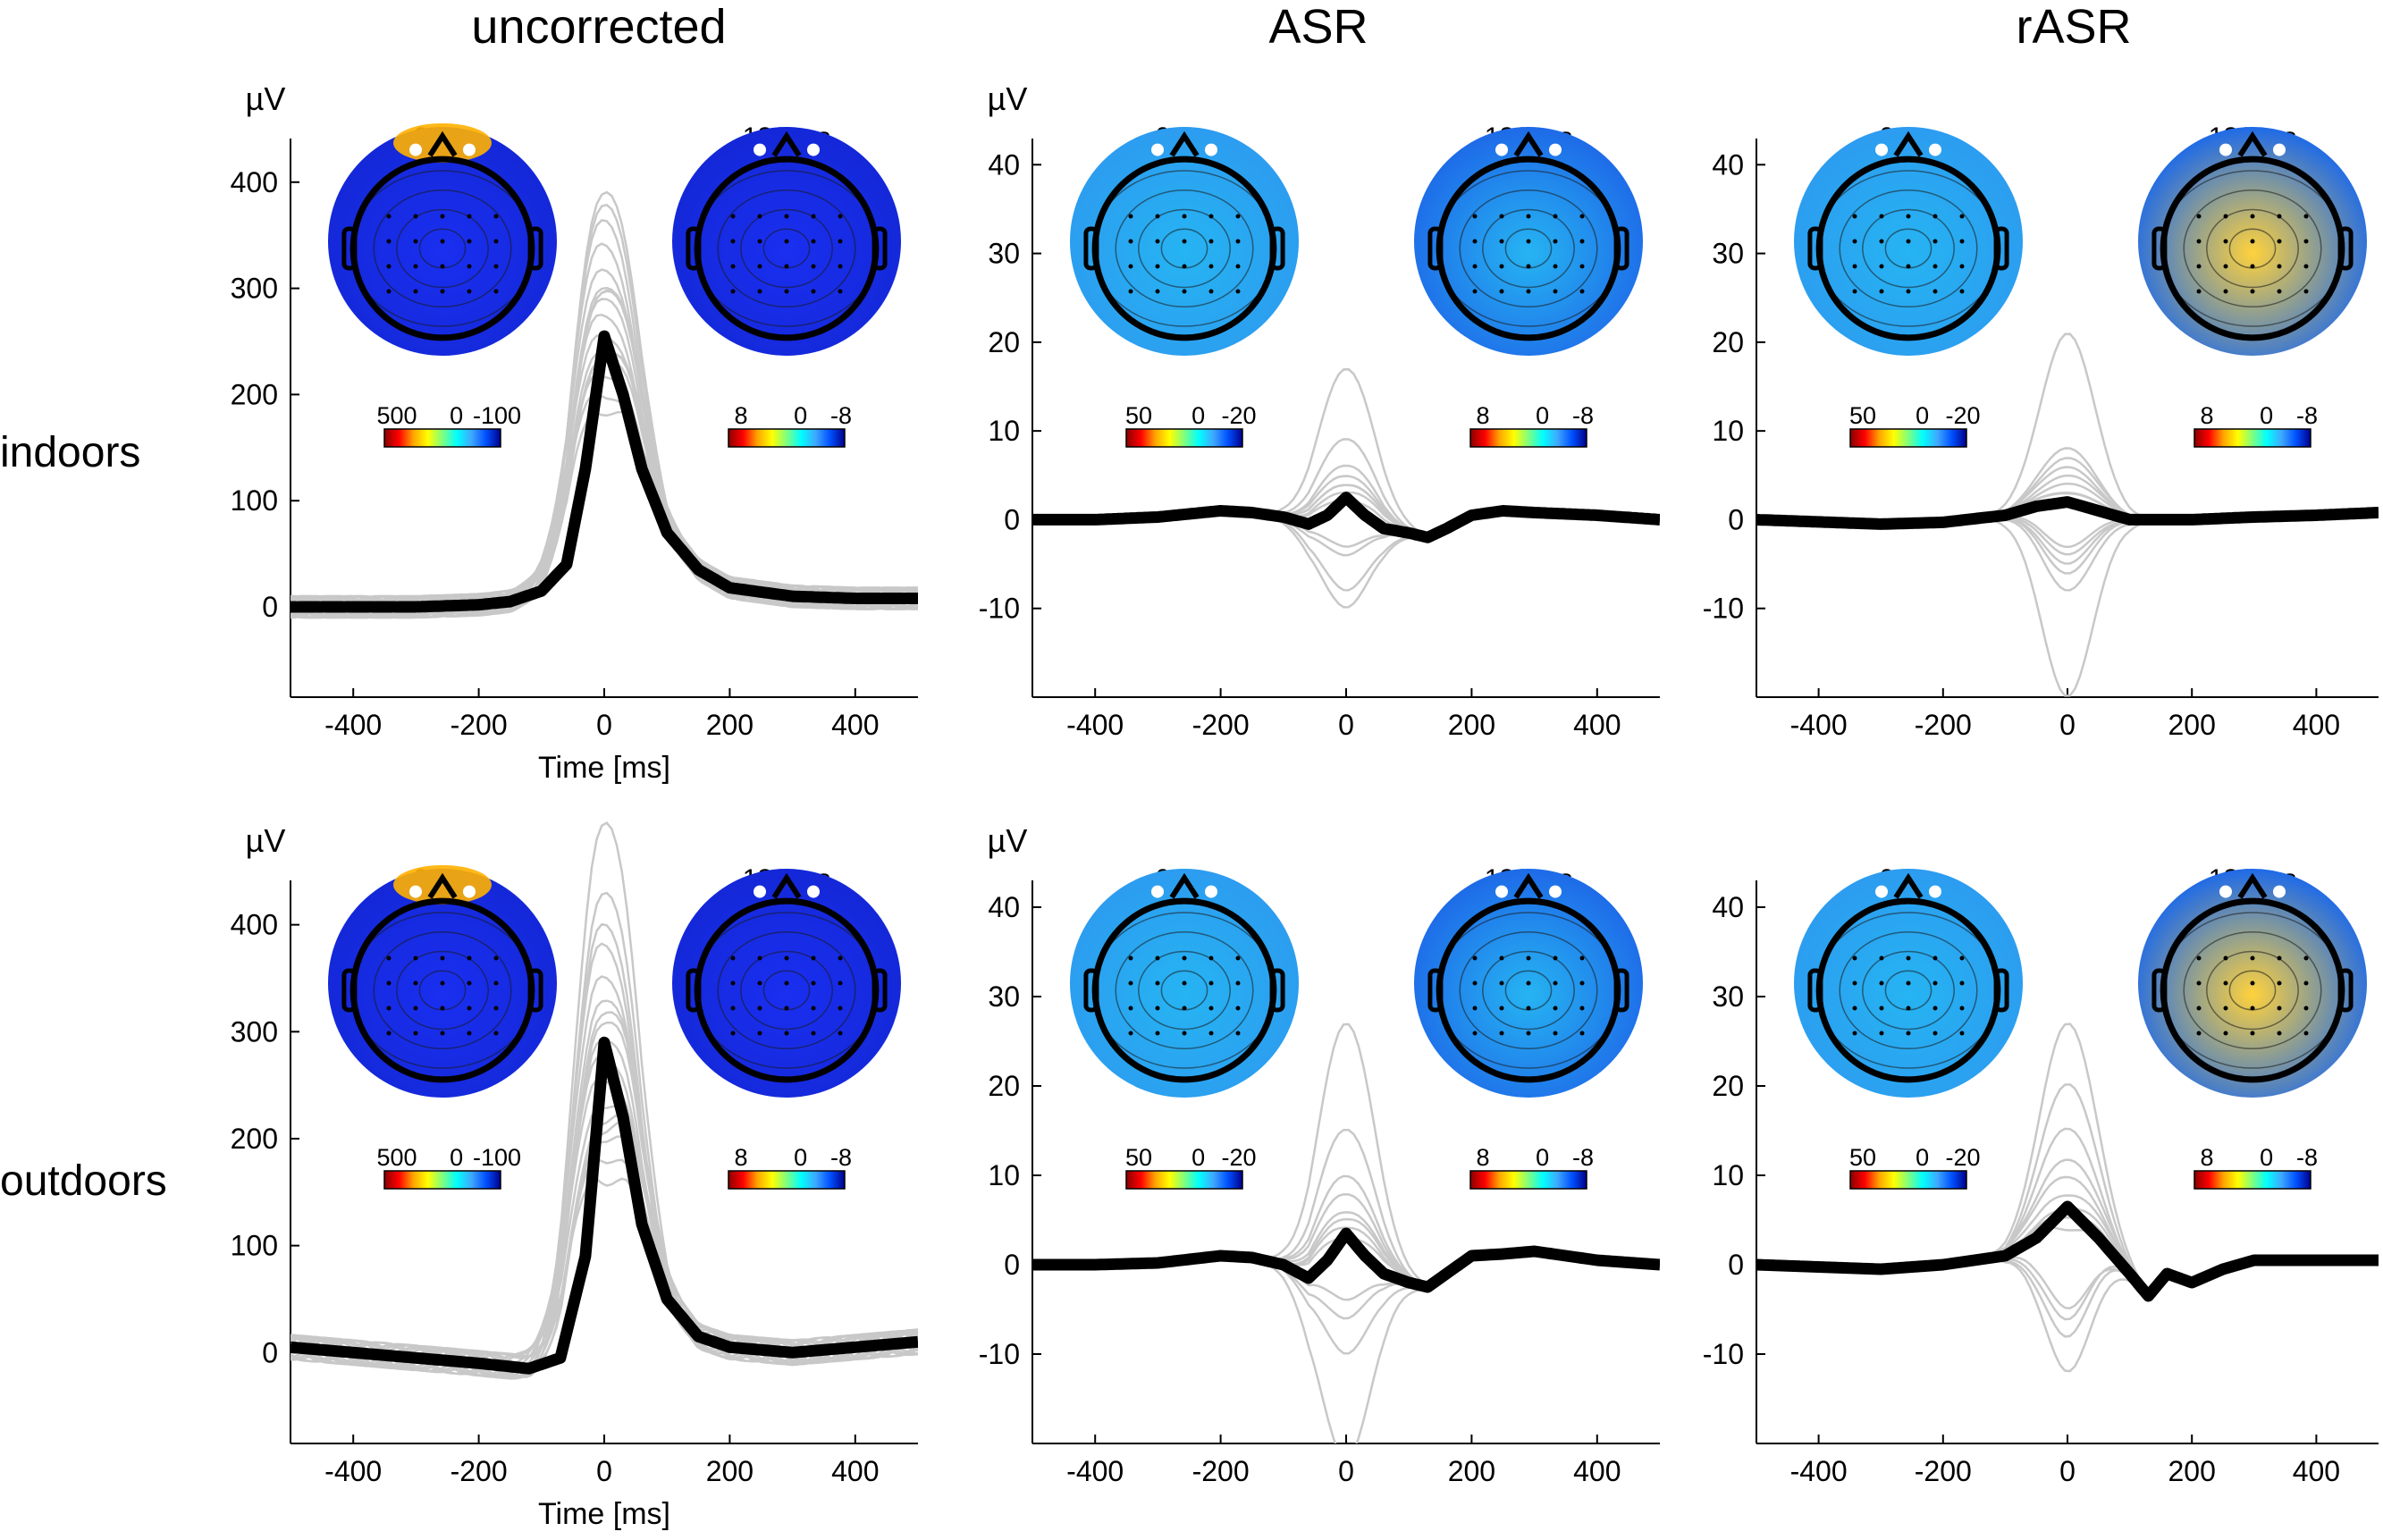 This screenshot has height=1540, width=2383. What do you see at coordinates (254, 500) in the screenshot?
I see `y-tick-label: 100` at bounding box center [254, 500].